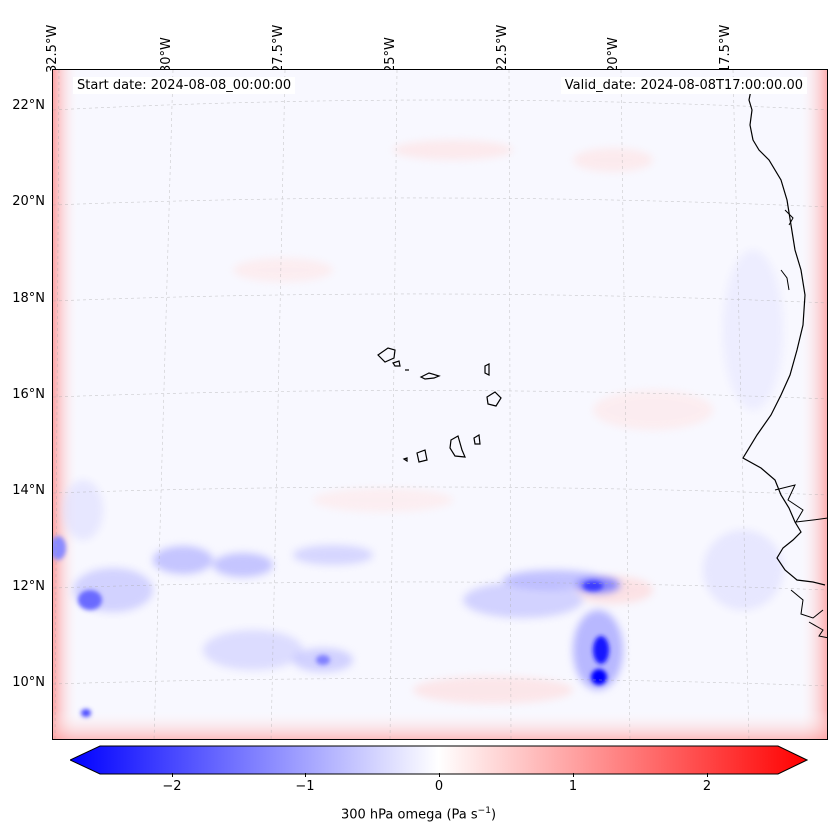 Image resolution: width=837 pixels, height=839 pixels. What do you see at coordinates (494, 399) in the screenshot?
I see `island-boa-vista` at bounding box center [494, 399].